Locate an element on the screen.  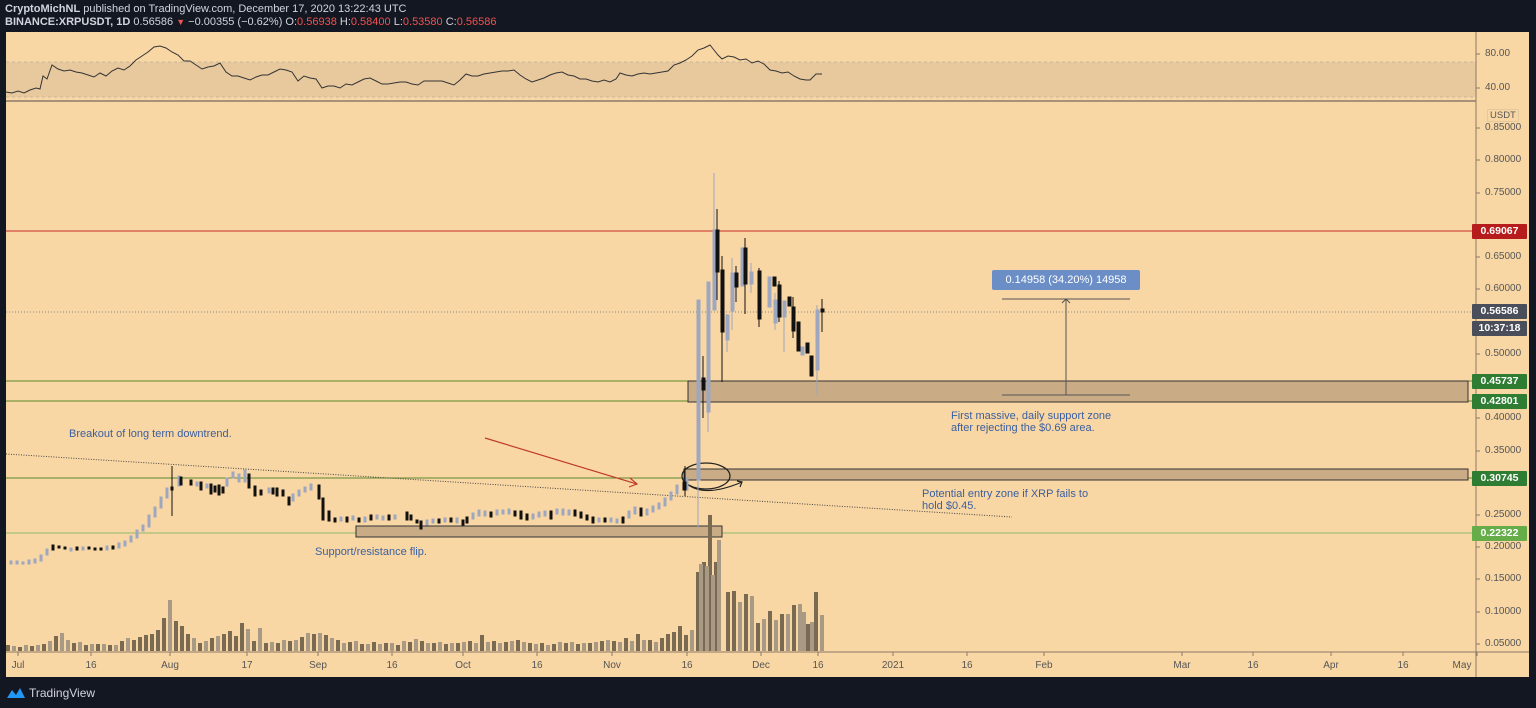
price-axis-label: 0.85000 is located at coordinates (1503, 127).